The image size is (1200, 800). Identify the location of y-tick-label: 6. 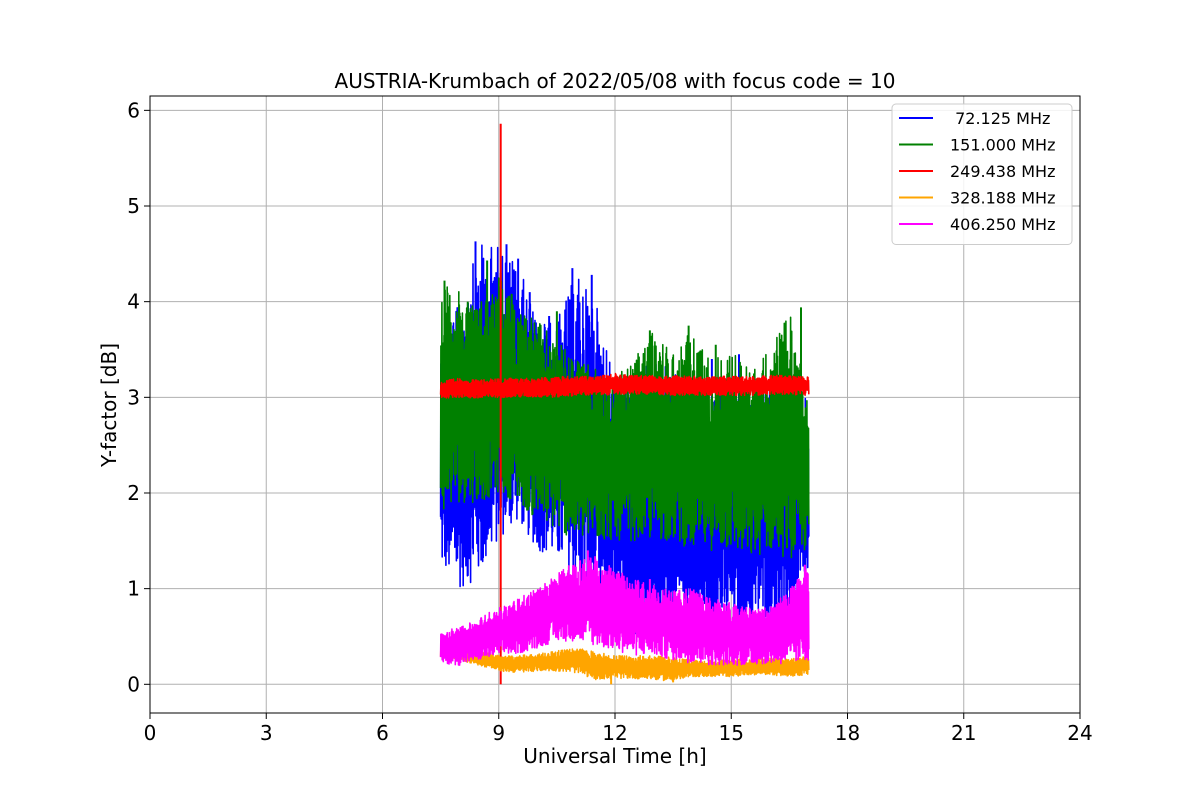
(133, 110).